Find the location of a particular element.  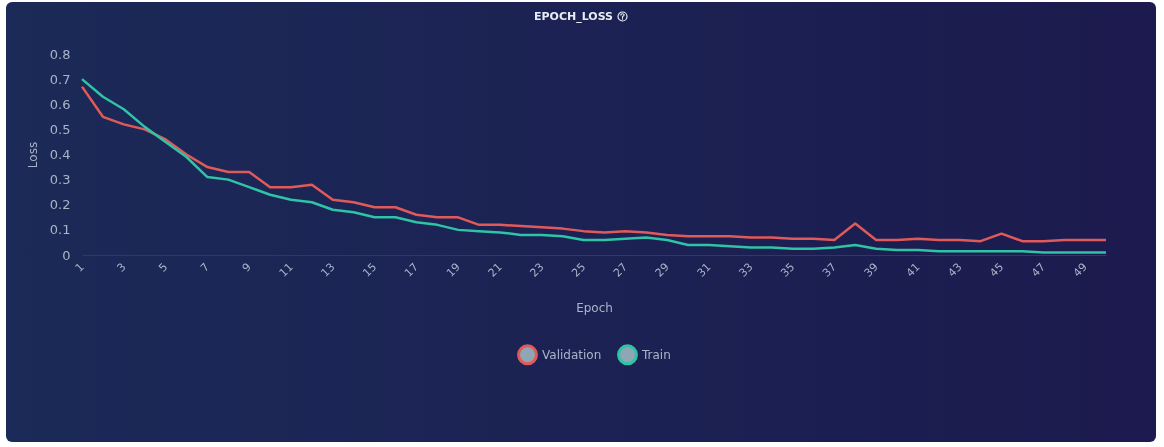

y-tick-label: 0 is located at coordinates (66, 255).